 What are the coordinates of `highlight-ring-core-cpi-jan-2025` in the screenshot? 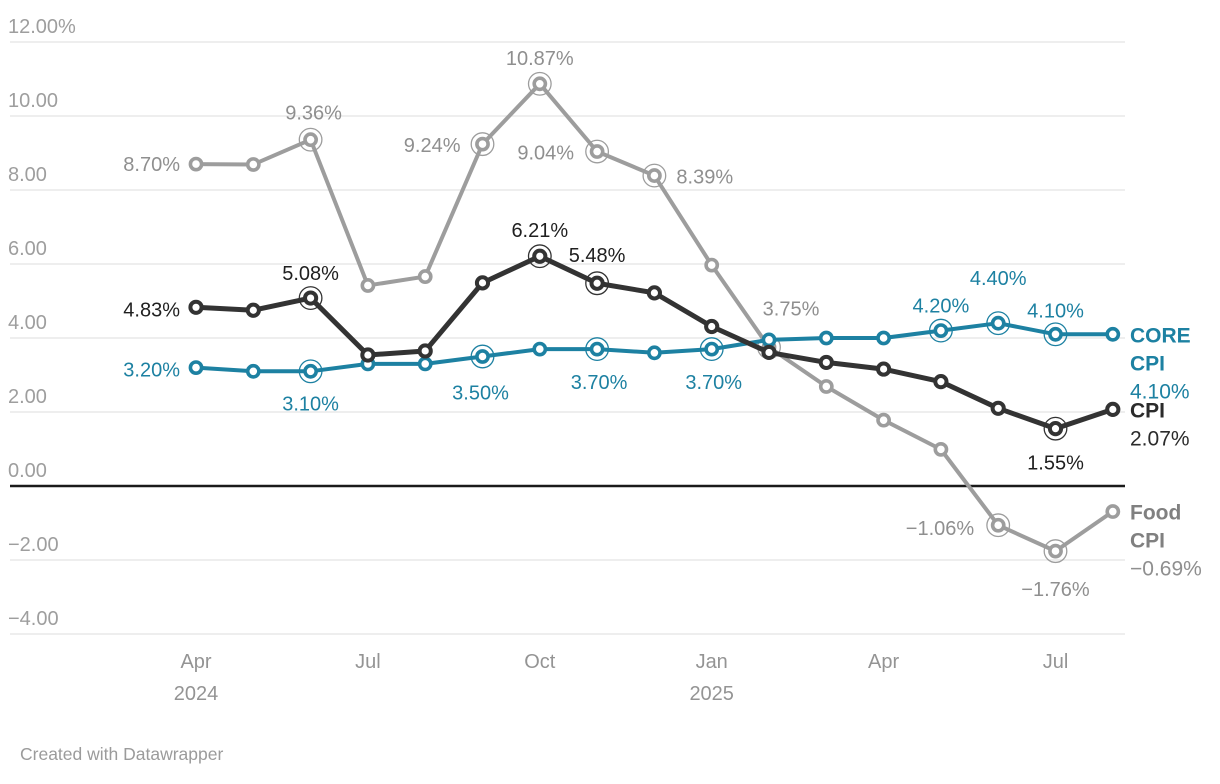 It's located at (711, 349).